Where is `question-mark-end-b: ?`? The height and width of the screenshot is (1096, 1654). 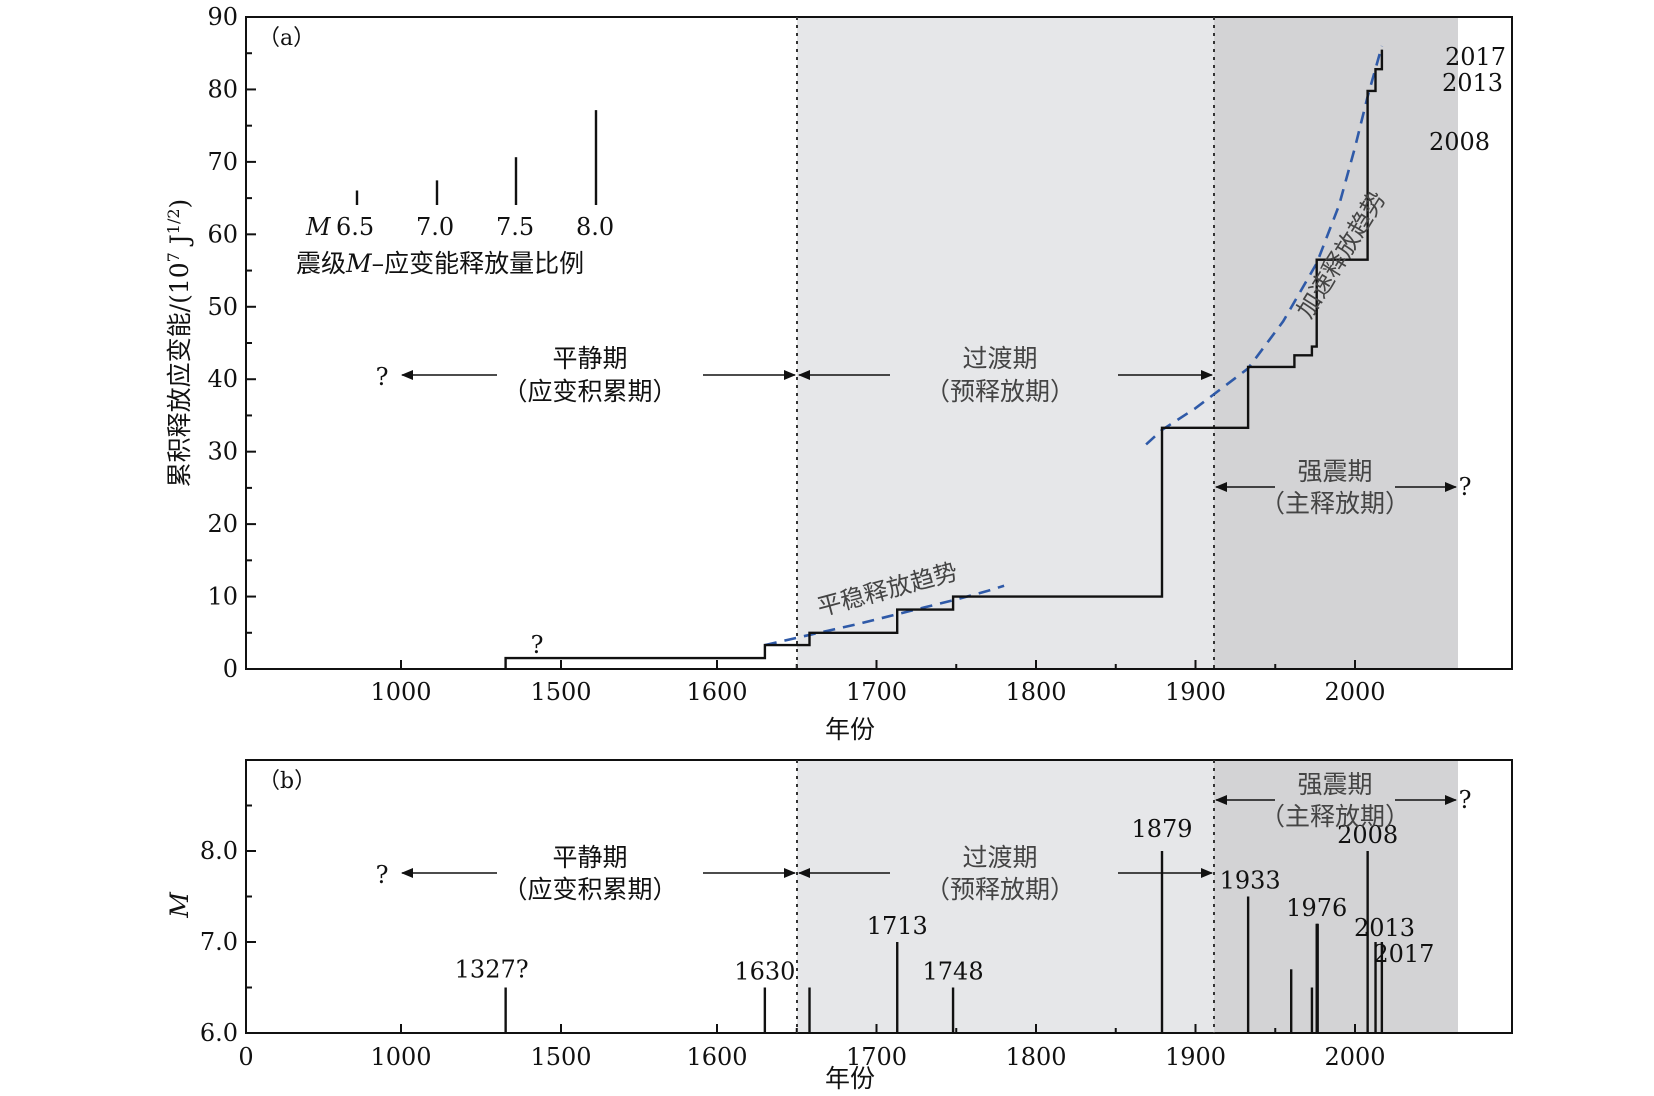
question-mark-end-b: ? is located at coordinates (1465, 800).